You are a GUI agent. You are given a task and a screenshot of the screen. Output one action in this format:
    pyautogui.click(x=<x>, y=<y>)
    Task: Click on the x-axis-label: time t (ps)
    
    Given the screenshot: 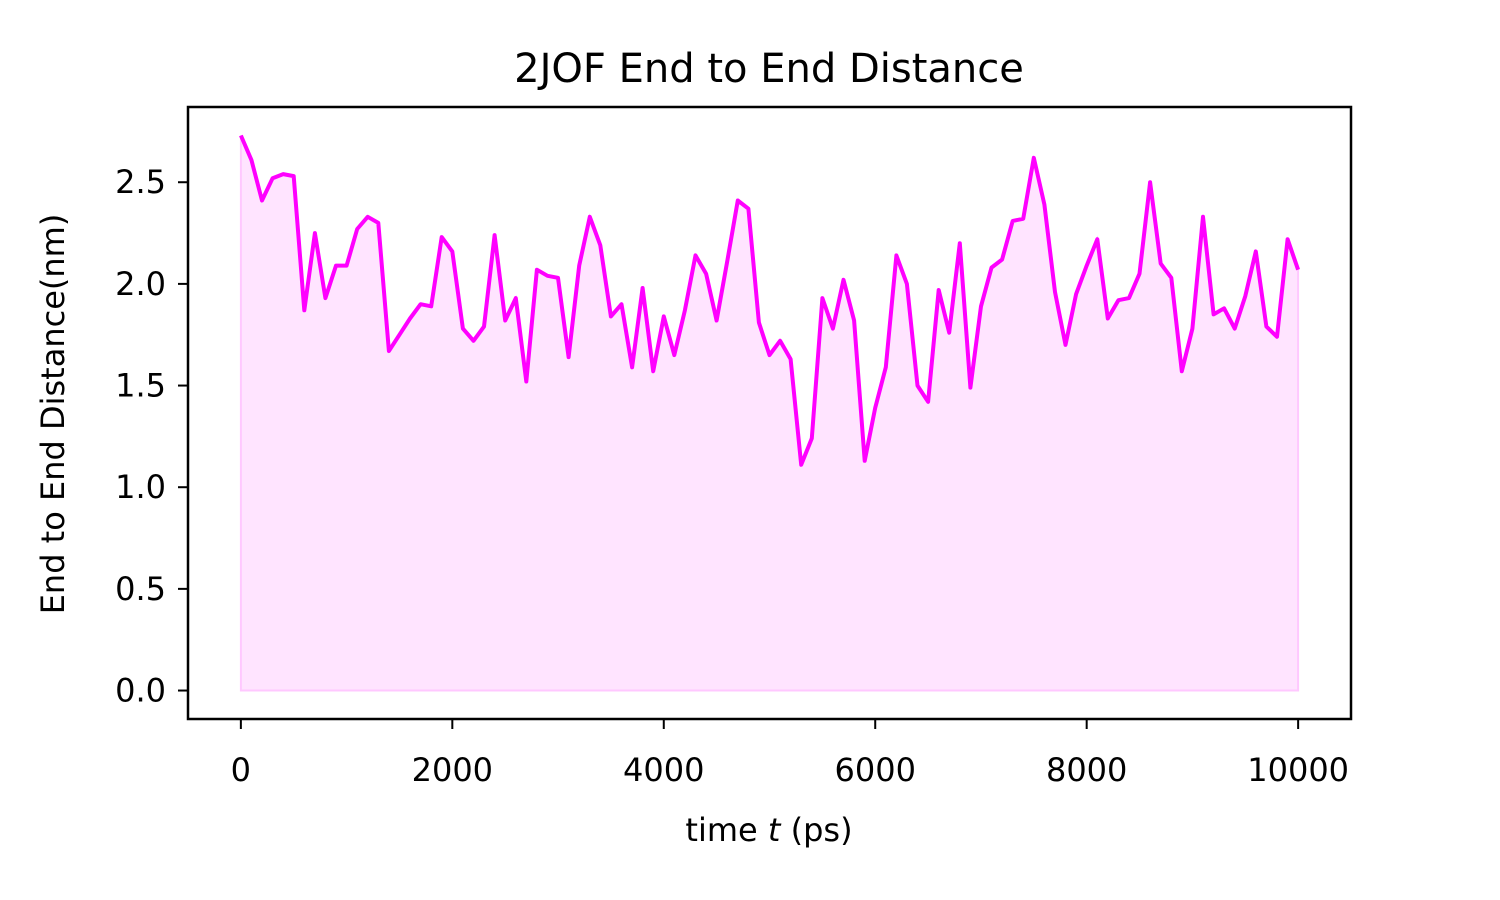 What is the action you would take?
    pyautogui.click(x=768, y=830)
    